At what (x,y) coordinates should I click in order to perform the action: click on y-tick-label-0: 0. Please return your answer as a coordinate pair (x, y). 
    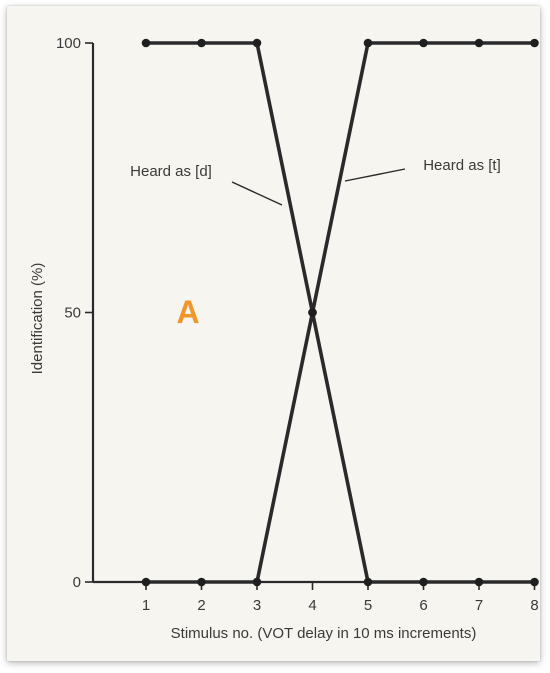
    Looking at the image, I should click on (77, 582).